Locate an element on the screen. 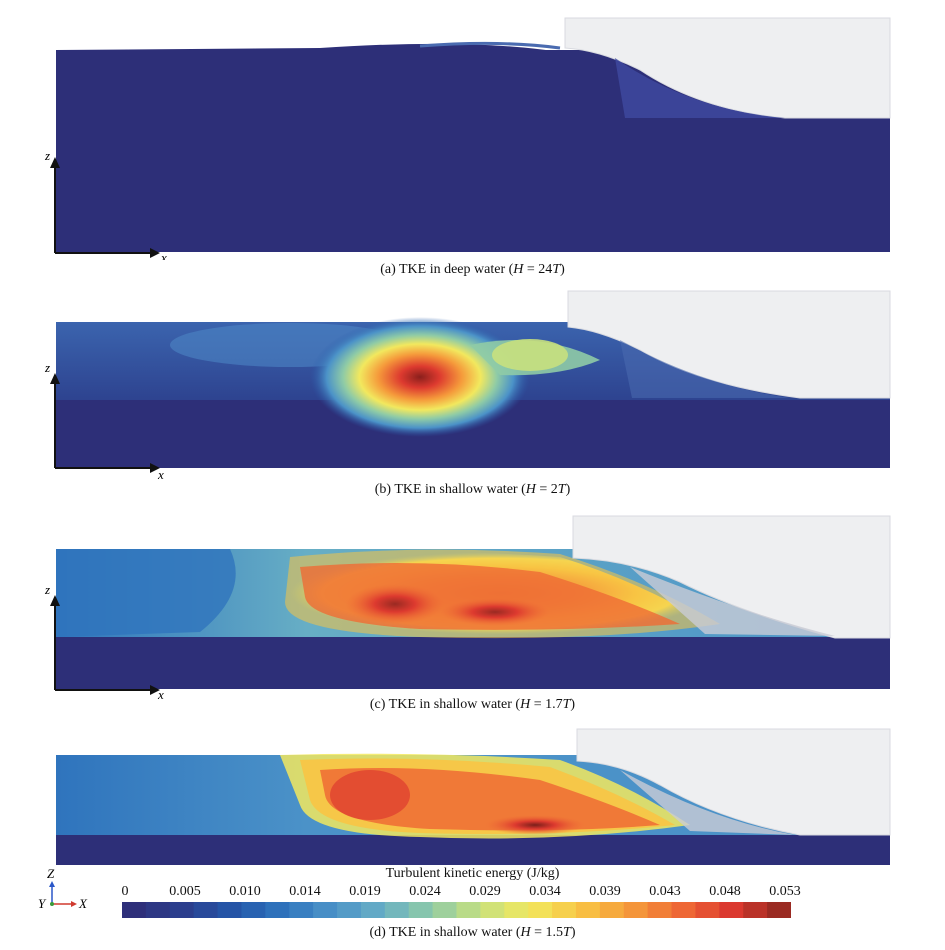 The width and height of the screenshot is (945, 950). colorbar-tick-label: 0.043 is located at coordinates (665, 891).